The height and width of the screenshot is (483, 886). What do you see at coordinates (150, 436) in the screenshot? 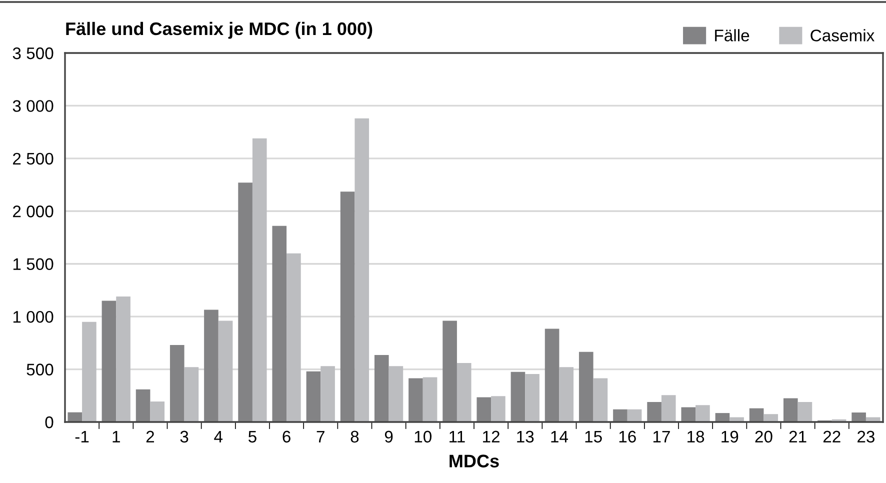
I see `x-tick-label: 2` at bounding box center [150, 436].